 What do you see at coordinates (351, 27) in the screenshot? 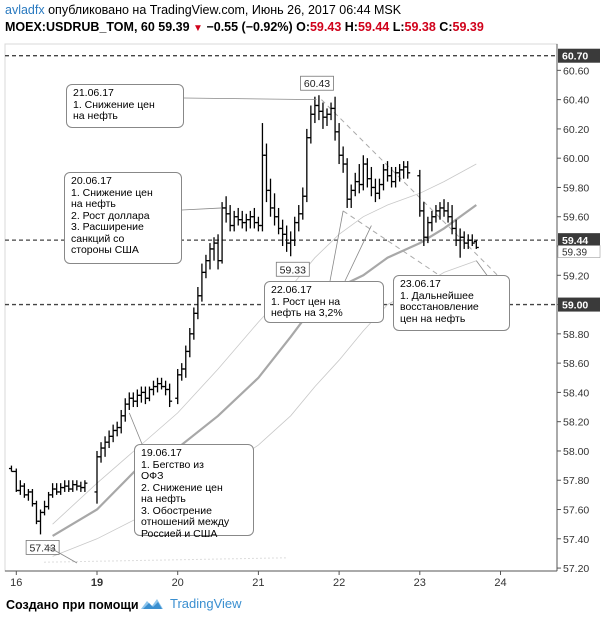
I see `high-label: H:` at bounding box center [351, 27].